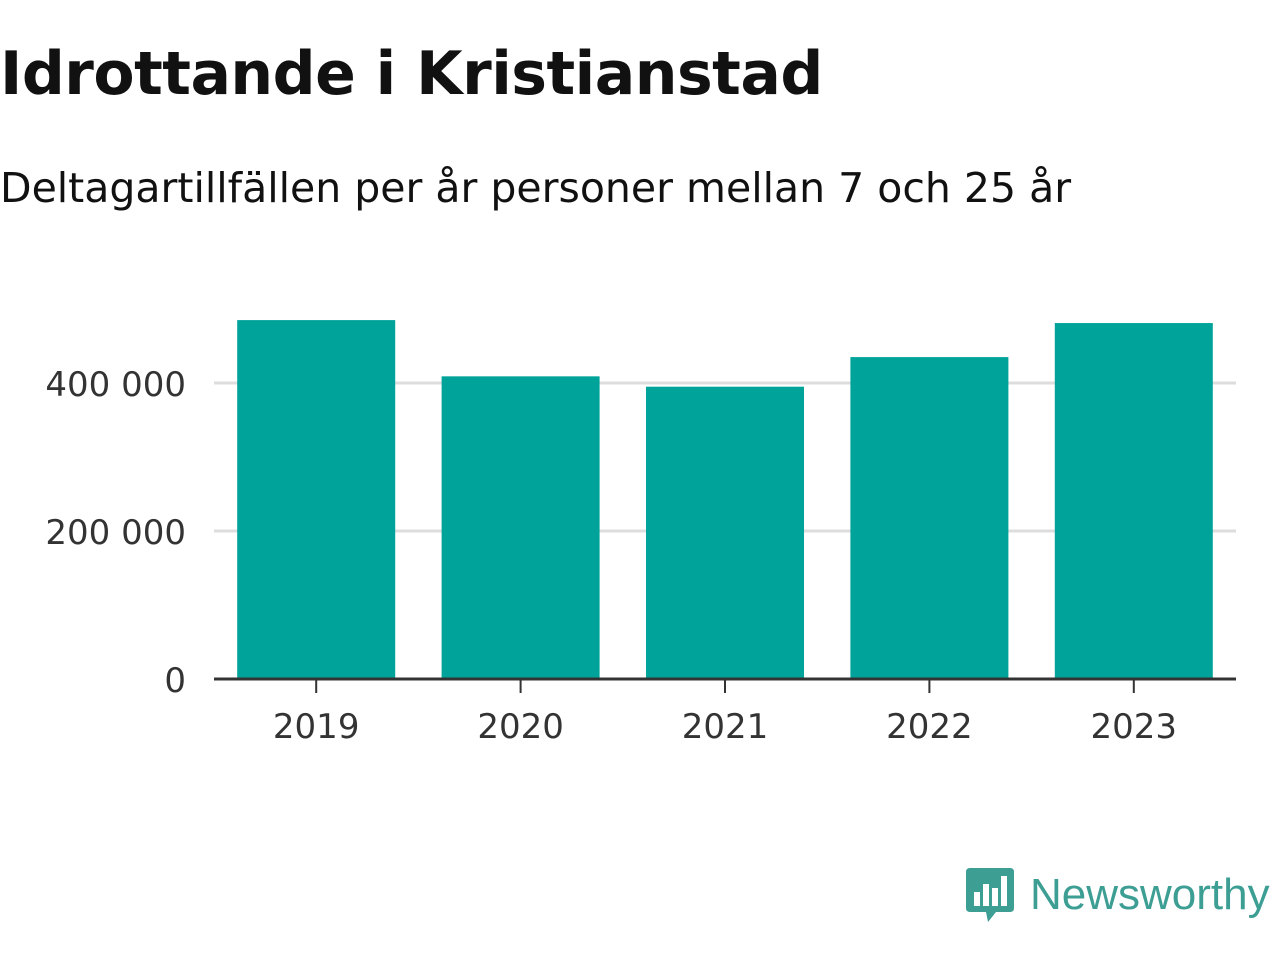 This screenshot has height=960, width=1280. Describe the element at coordinates (316, 499) in the screenshot. I see `bar-2019` at that location.